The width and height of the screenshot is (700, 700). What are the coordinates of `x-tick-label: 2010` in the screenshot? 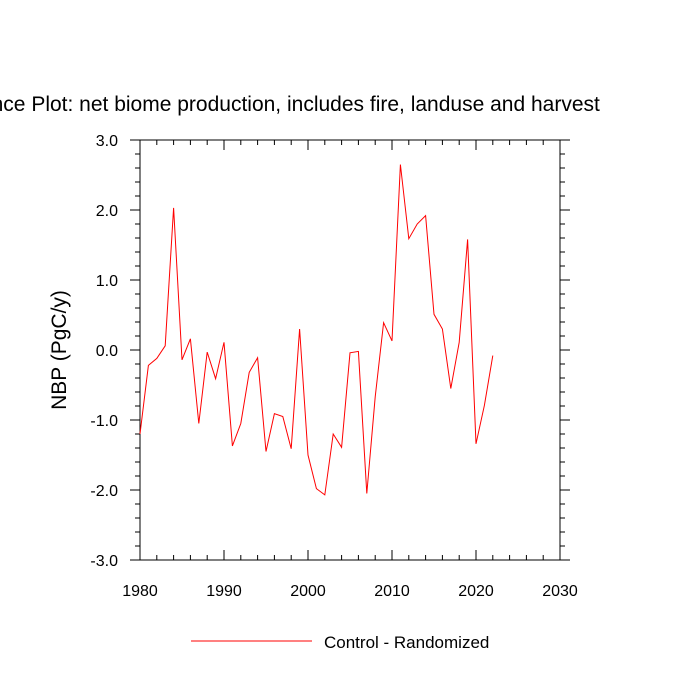 It's located at (392, 591).